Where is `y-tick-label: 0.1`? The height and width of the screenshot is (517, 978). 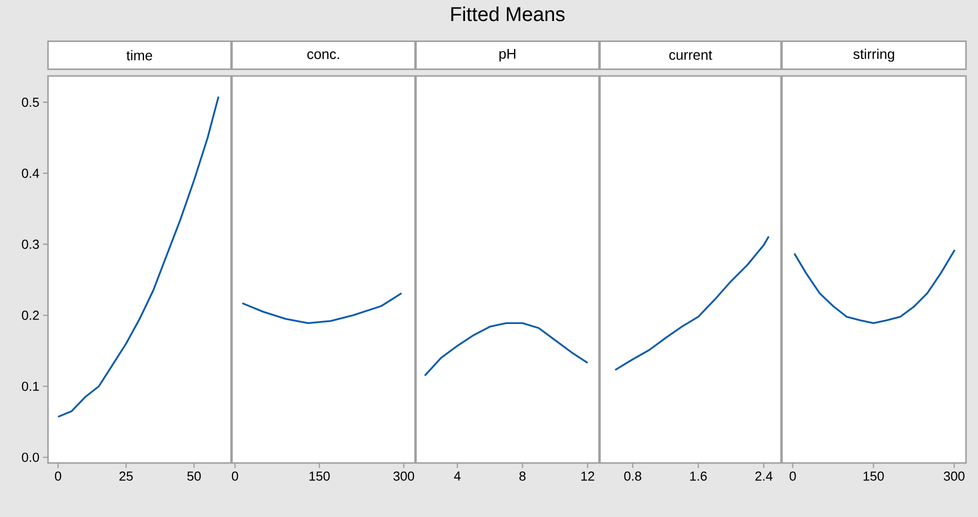
y-tick-label: 0.1 is located at coordinates (30, 386).